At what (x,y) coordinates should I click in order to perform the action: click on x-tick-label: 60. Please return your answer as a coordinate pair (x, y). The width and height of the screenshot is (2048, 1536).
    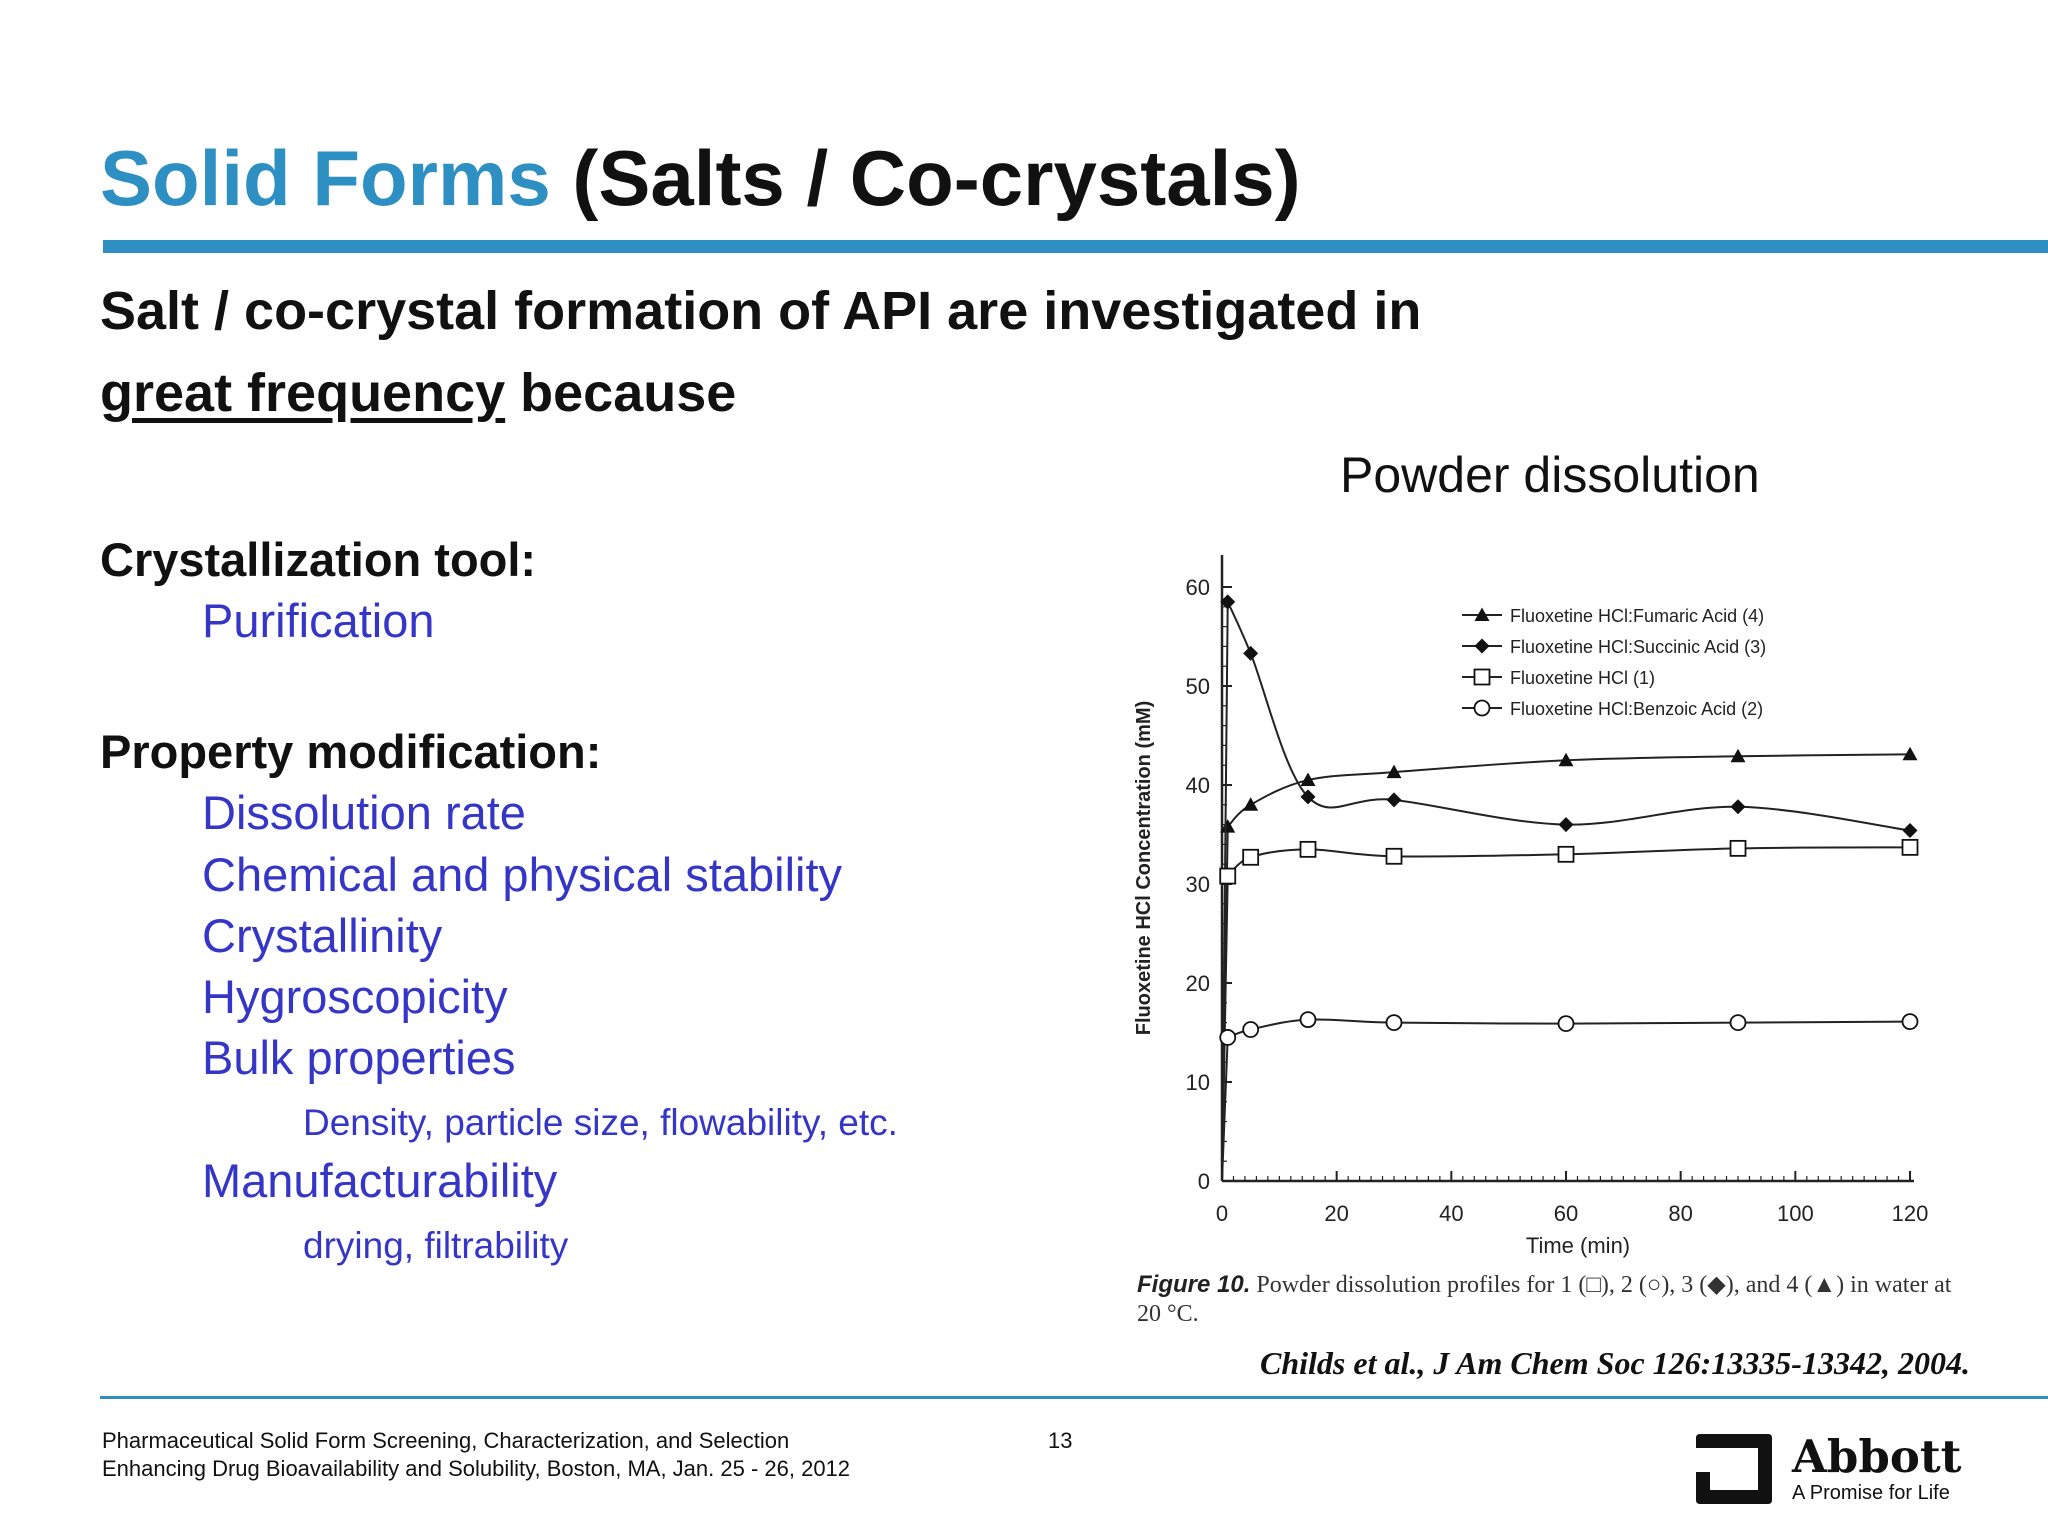
    Looking at the image, I should click on (1566, 1213).